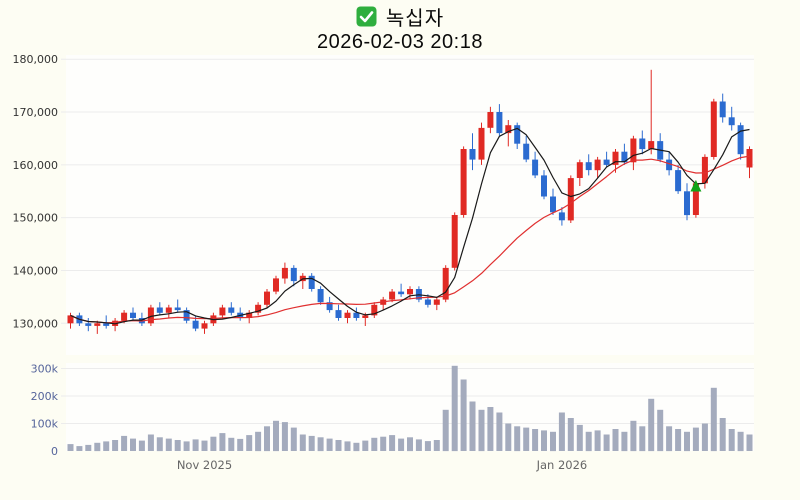 This screenshot has height=500, width=800. What do you see at coordinates (415, 18) in the screenshot?
I see `stock-symbol: 녹십자` at bounding box center [415, 18].